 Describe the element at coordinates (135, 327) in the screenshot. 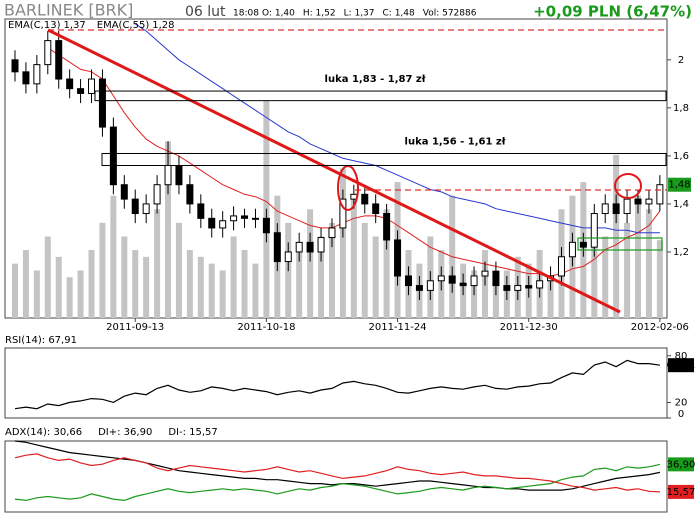

I see `x-tick-label: 2011-09-13` at that location.